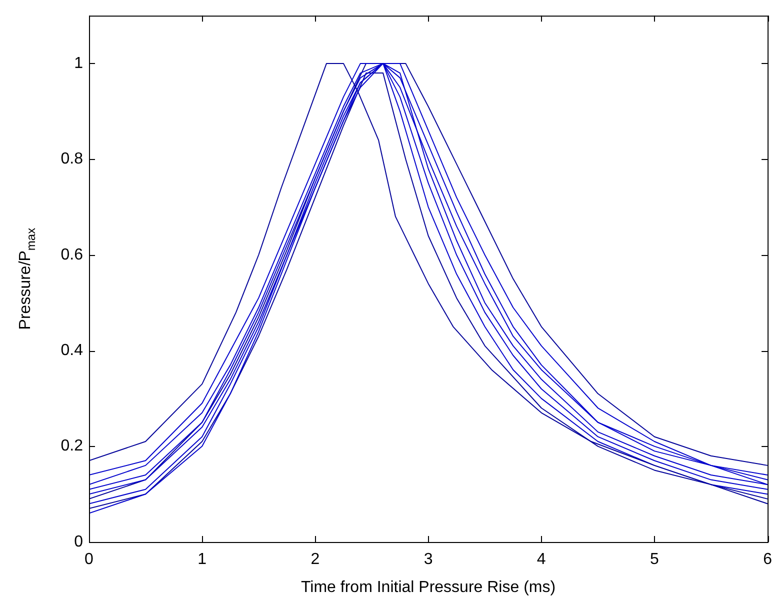 Image resolution: width=780 pixels, height=607 pixels. I want to click on y-tick-label: 0.4, so click(72, 350).